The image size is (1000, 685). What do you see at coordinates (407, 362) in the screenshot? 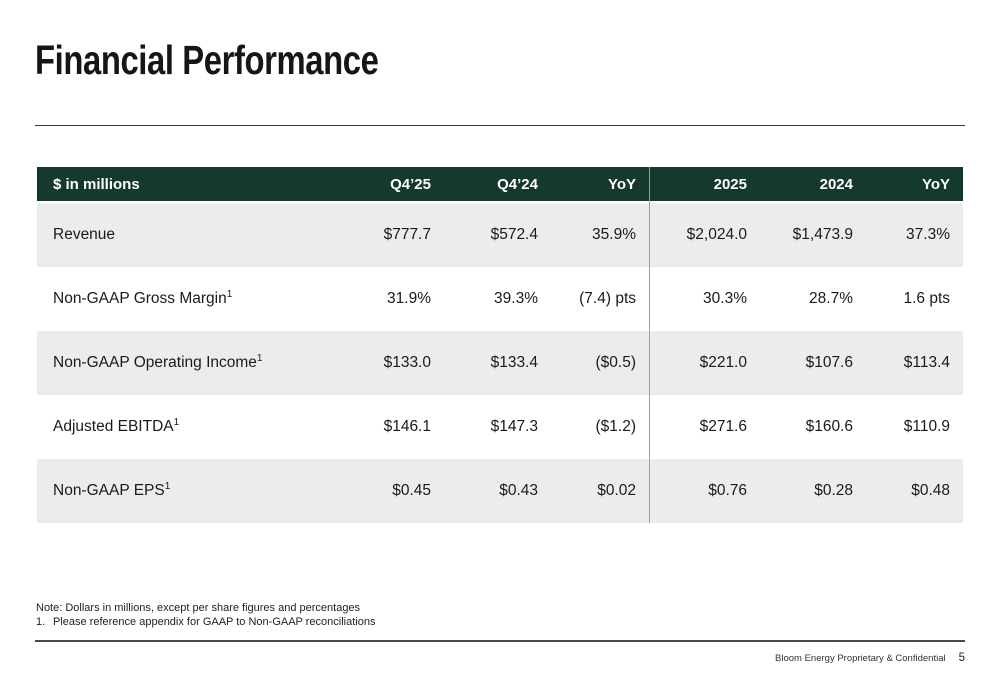
I see `cell-value: $133.0` at bounding box center [407, 362].